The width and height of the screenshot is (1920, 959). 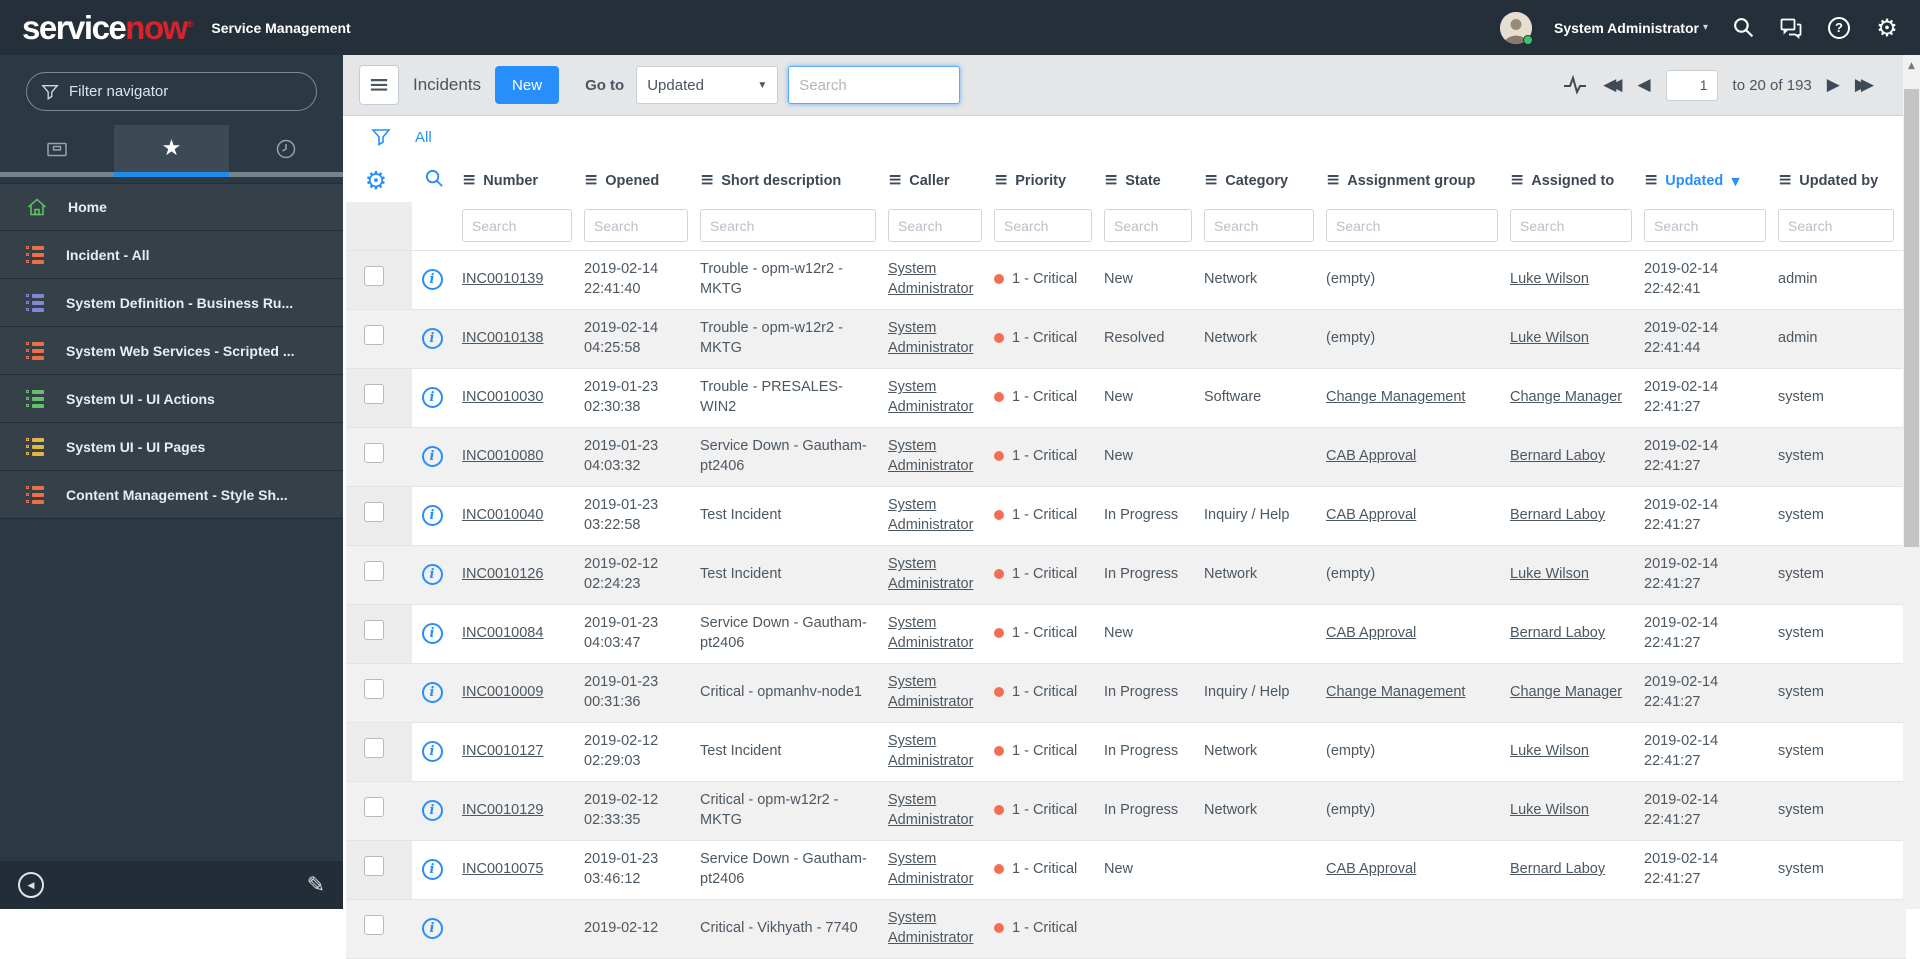 I want to click on last-page-button: ▶▶, so click(x=1864, y=85).